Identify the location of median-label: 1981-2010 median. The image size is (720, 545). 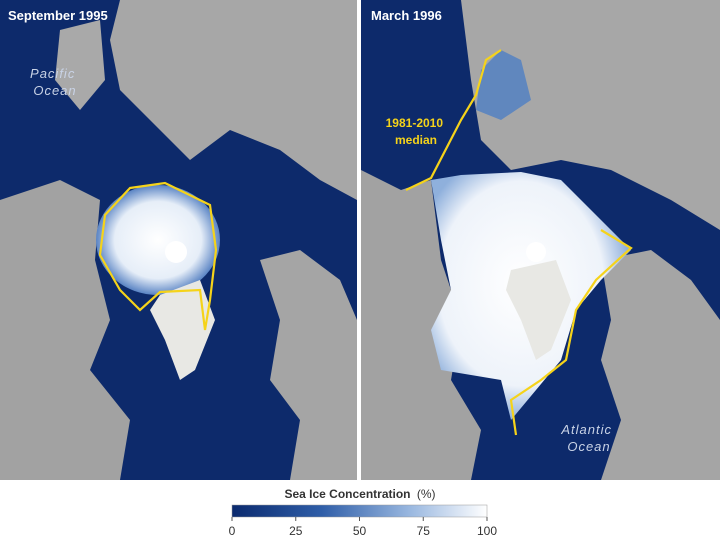
(416, 131).